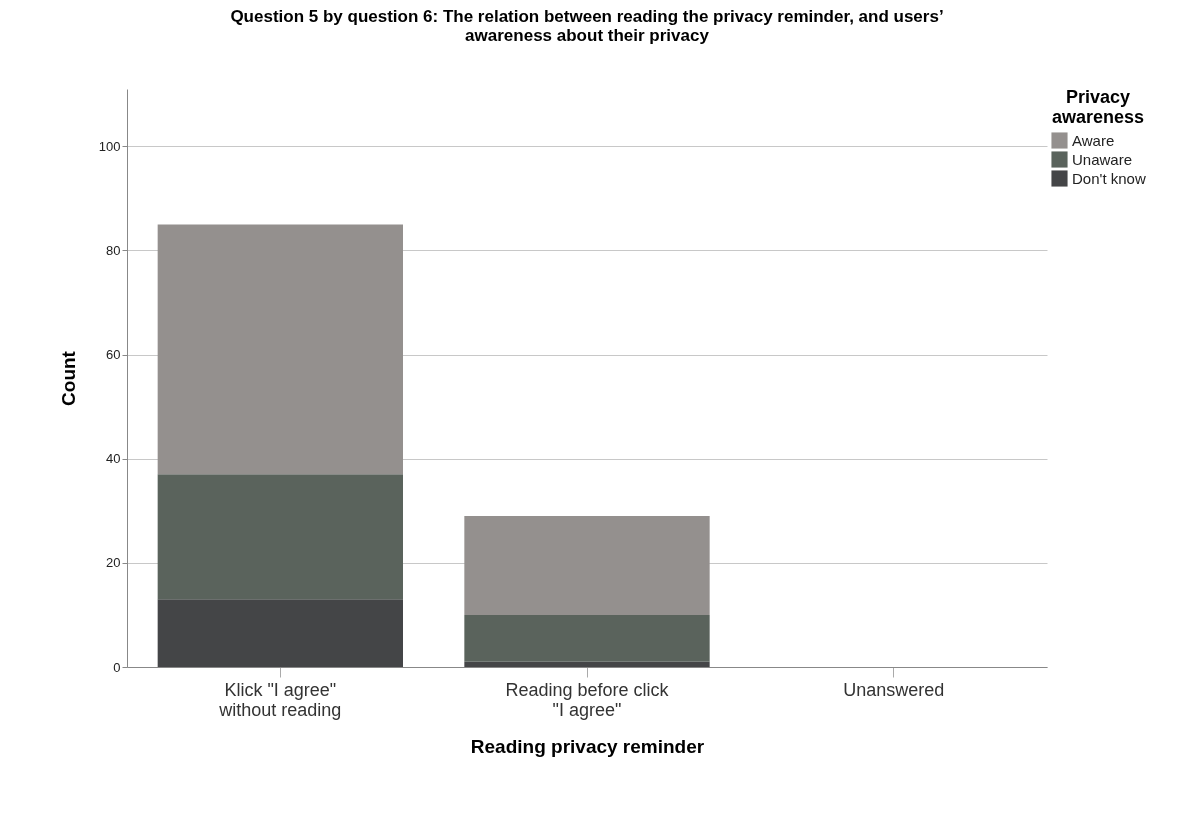 This screenshot has height=822, width=1203. What do you see at coordinates (280, 699) in the screenshot?
I see `x-tick-label: Klick "I agree" without reading` at bounding box center [280, 699].